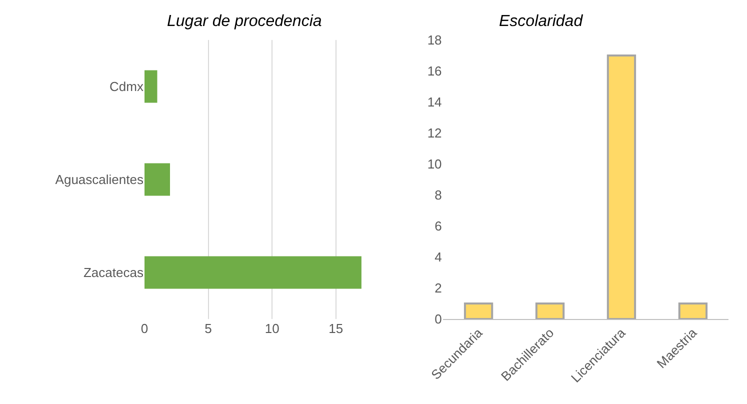 The image size is (747, 404). I want to click on y-tick-label: 8, so click(438, 195).